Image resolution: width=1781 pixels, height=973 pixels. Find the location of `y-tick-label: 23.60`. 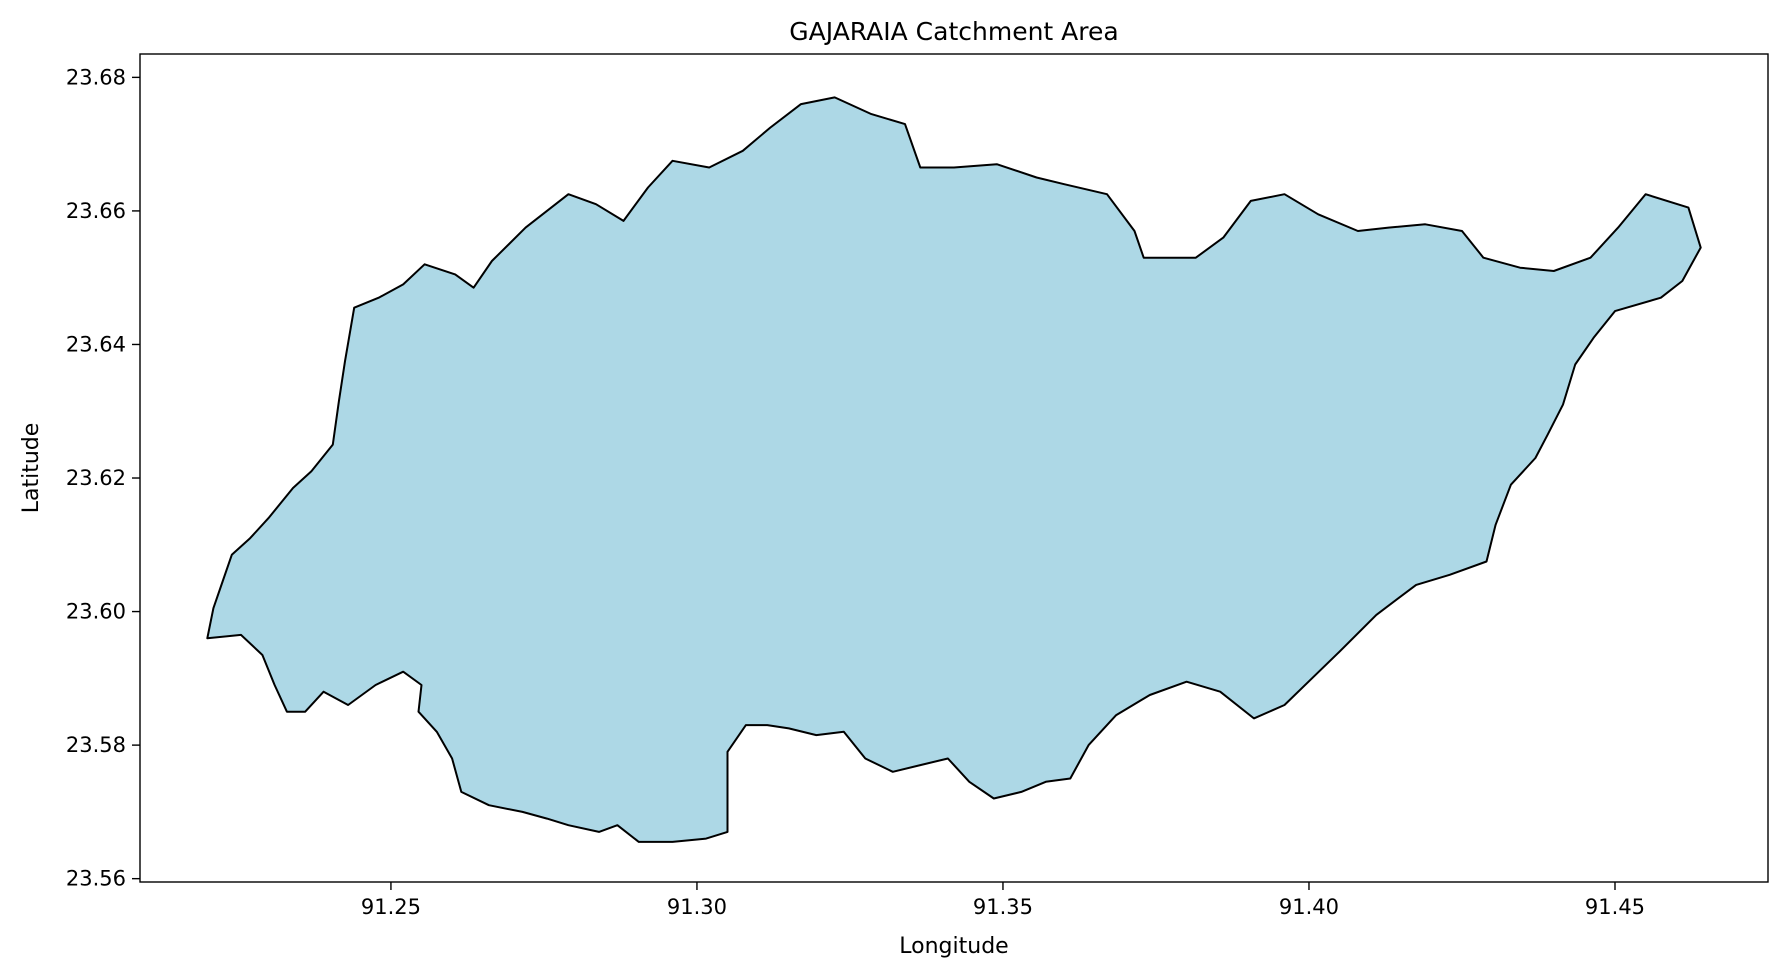

y-tick-label: 23.60 is located at coordinates (96, 612).